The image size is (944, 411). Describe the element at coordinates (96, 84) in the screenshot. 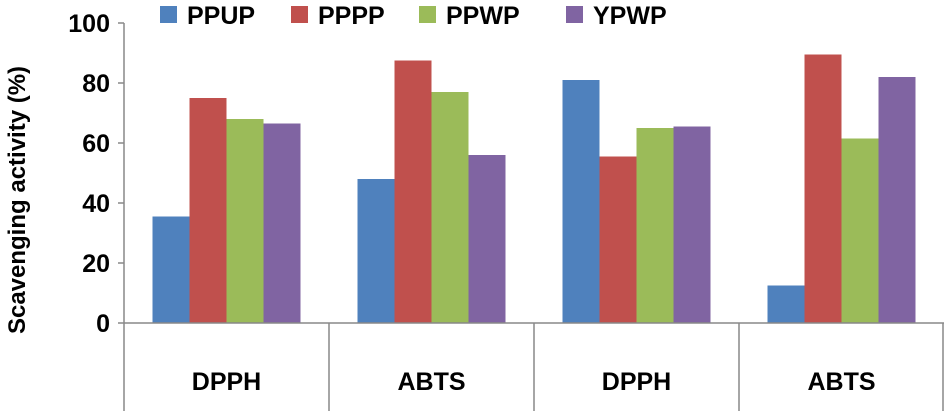

I see `y-tick-label: 80` at that location.